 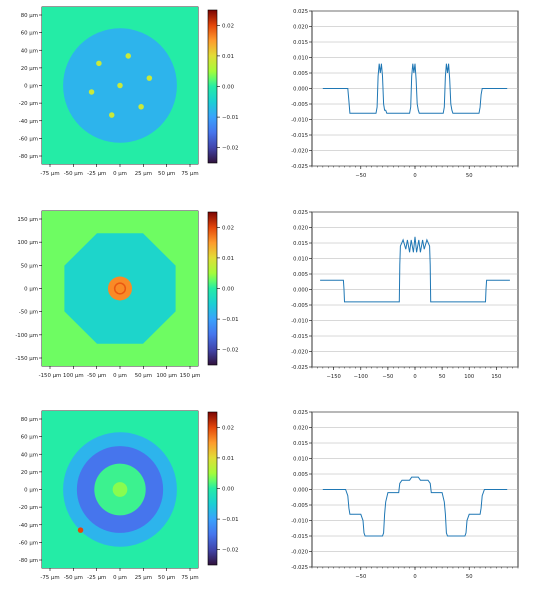 I want to click on heatmap-disk, so click(x=120, y=288).